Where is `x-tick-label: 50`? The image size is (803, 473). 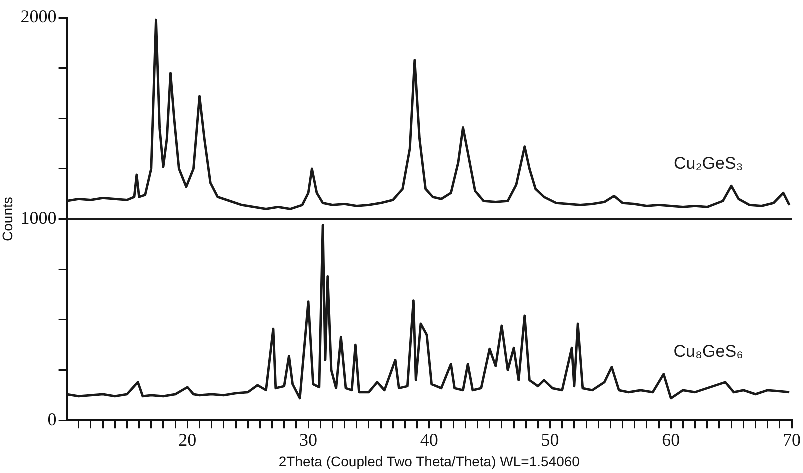 x-tick-label: 50 is located at coordinates (550, 440).